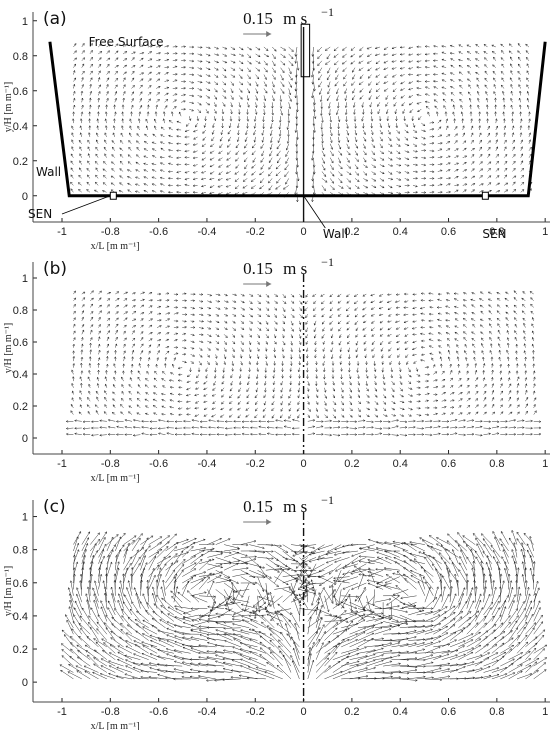  Describe the element at coordinates (8, 591) in the screenshot. I see `y-axis-label: y/H [m m⁻¹]` at that location.